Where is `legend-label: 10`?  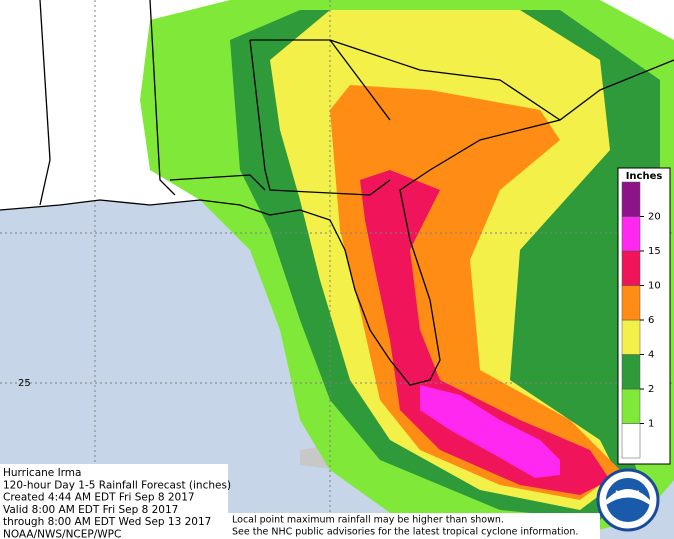 legend-label: 10 is located at coordinates (654, 286).